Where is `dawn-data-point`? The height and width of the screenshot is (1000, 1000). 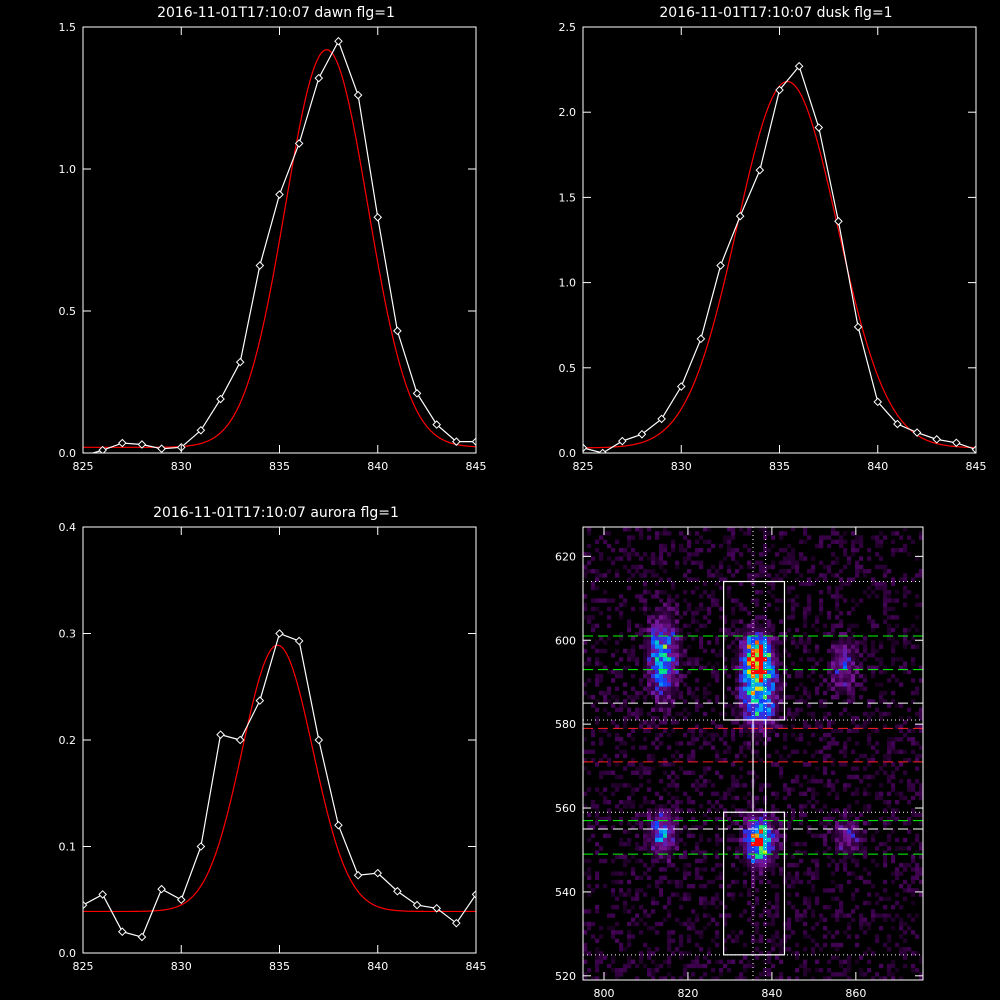
dawn-data-point is located at coordinates (456, 441).